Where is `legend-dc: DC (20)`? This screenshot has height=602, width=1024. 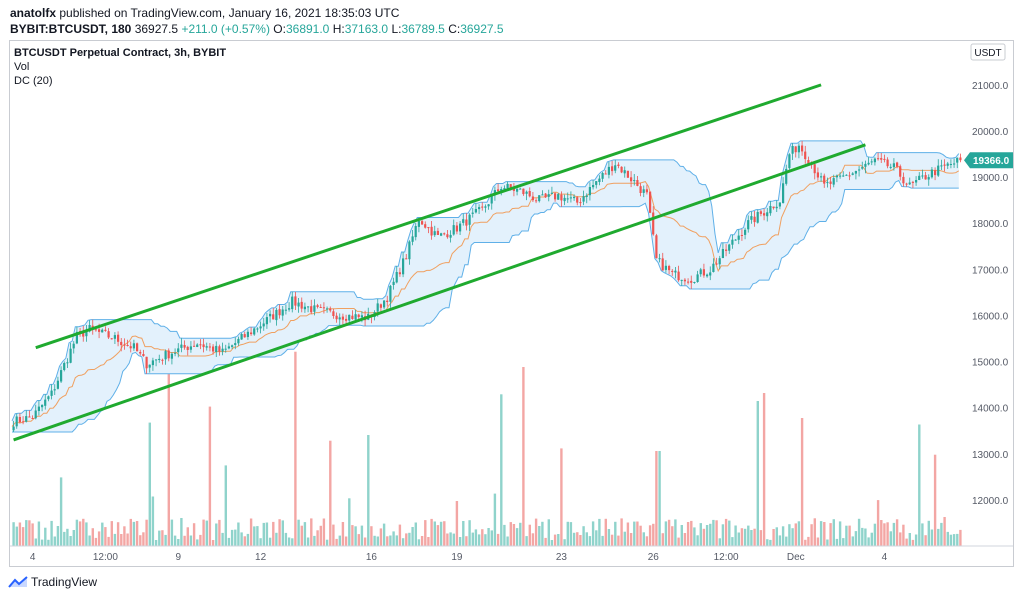
legend-dc: DC (20) is located at coordinates (33, 81).